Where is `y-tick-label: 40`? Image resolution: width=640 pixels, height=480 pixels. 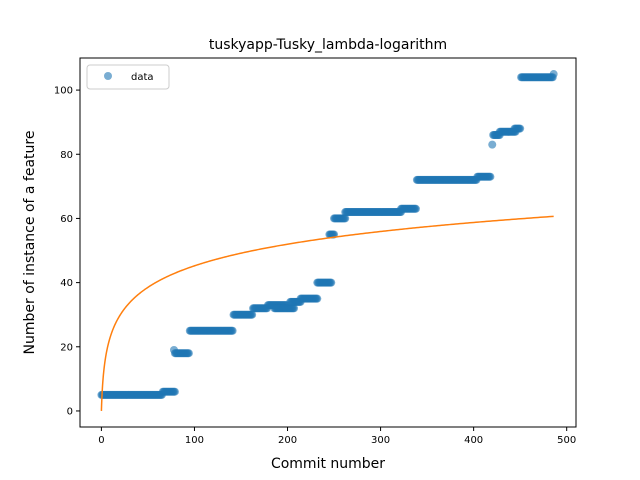 y-tick-label: 40 is located at coordinates (66, 283).